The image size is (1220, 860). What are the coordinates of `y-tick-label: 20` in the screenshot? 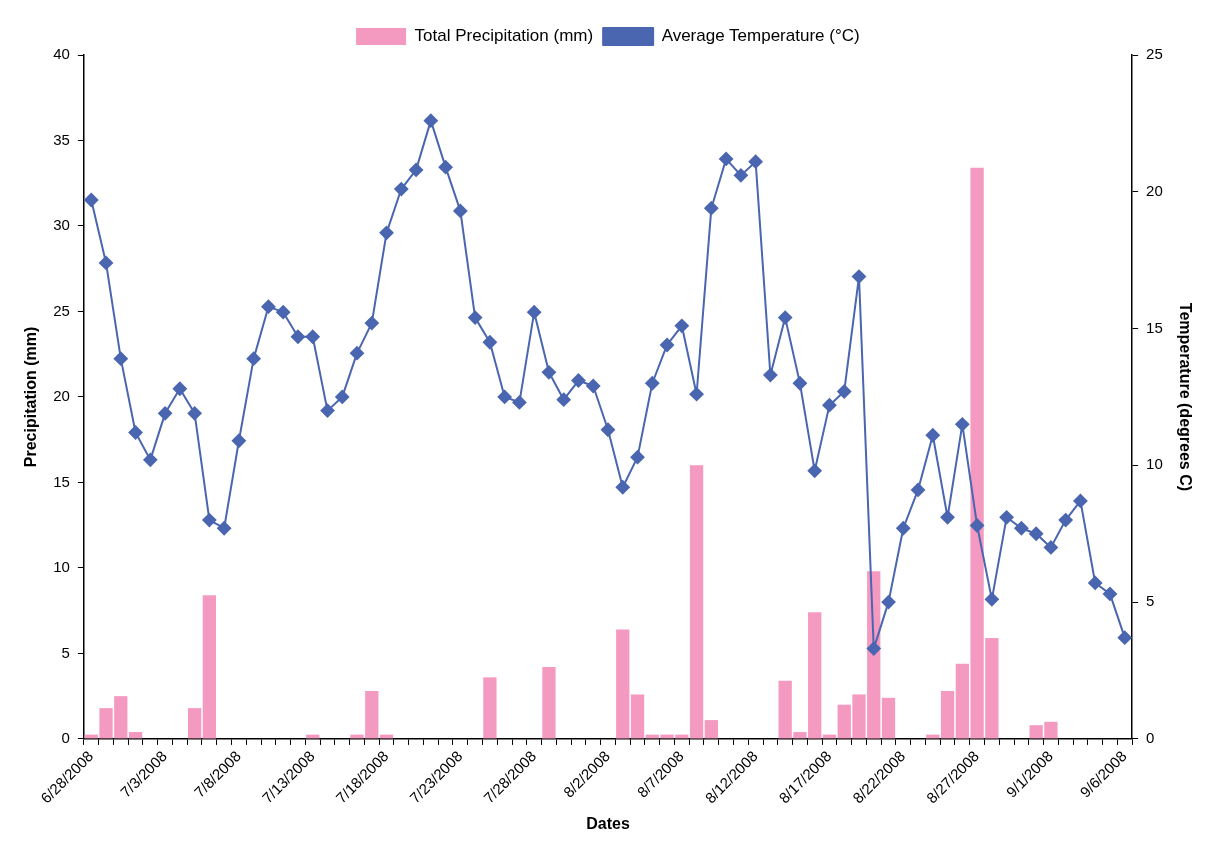 It's located at (61, 396).